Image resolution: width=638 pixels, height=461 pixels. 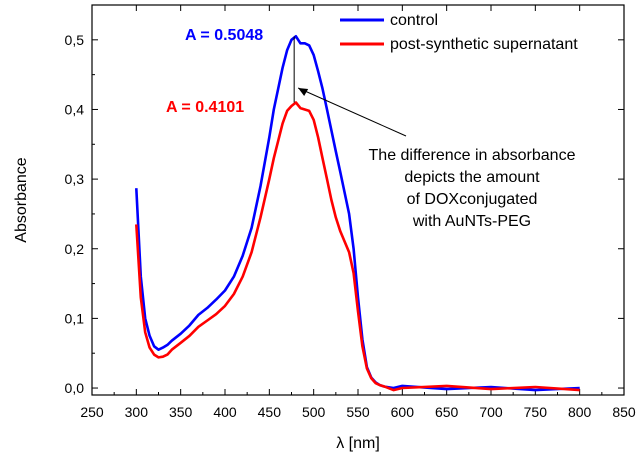 I want to click on legend: control post-synthetic supernatant, so click(x=459, y=32).